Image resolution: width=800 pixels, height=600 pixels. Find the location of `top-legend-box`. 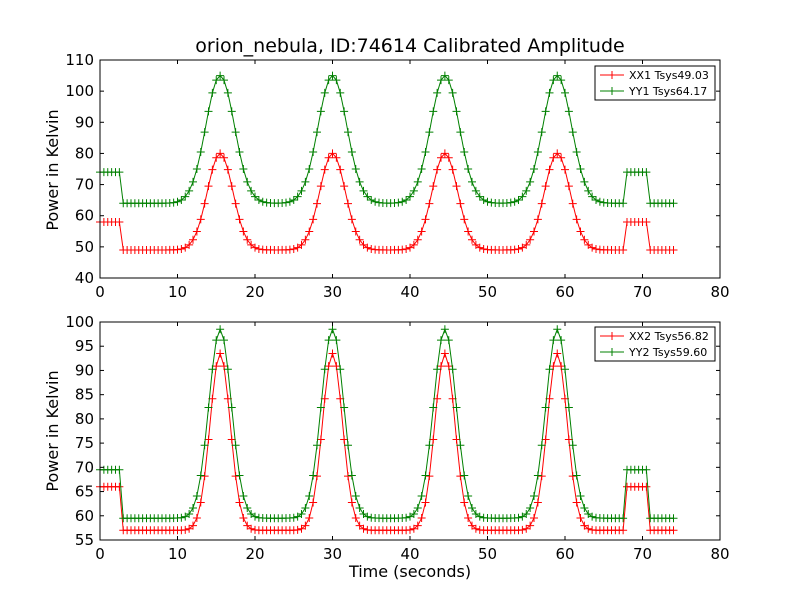

top-legend-box is located at coordinates (655, 83).